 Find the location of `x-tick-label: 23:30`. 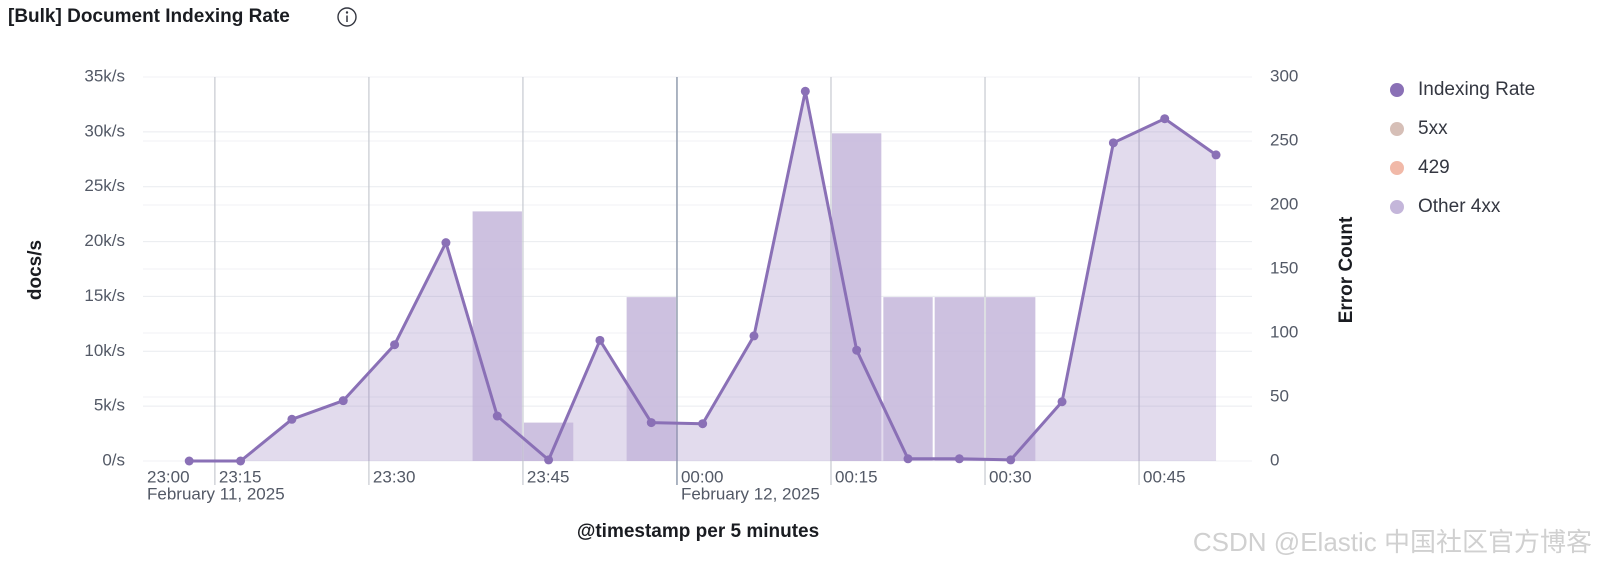

x-tick-label: 23:30 is located at coordinates (394, 476).